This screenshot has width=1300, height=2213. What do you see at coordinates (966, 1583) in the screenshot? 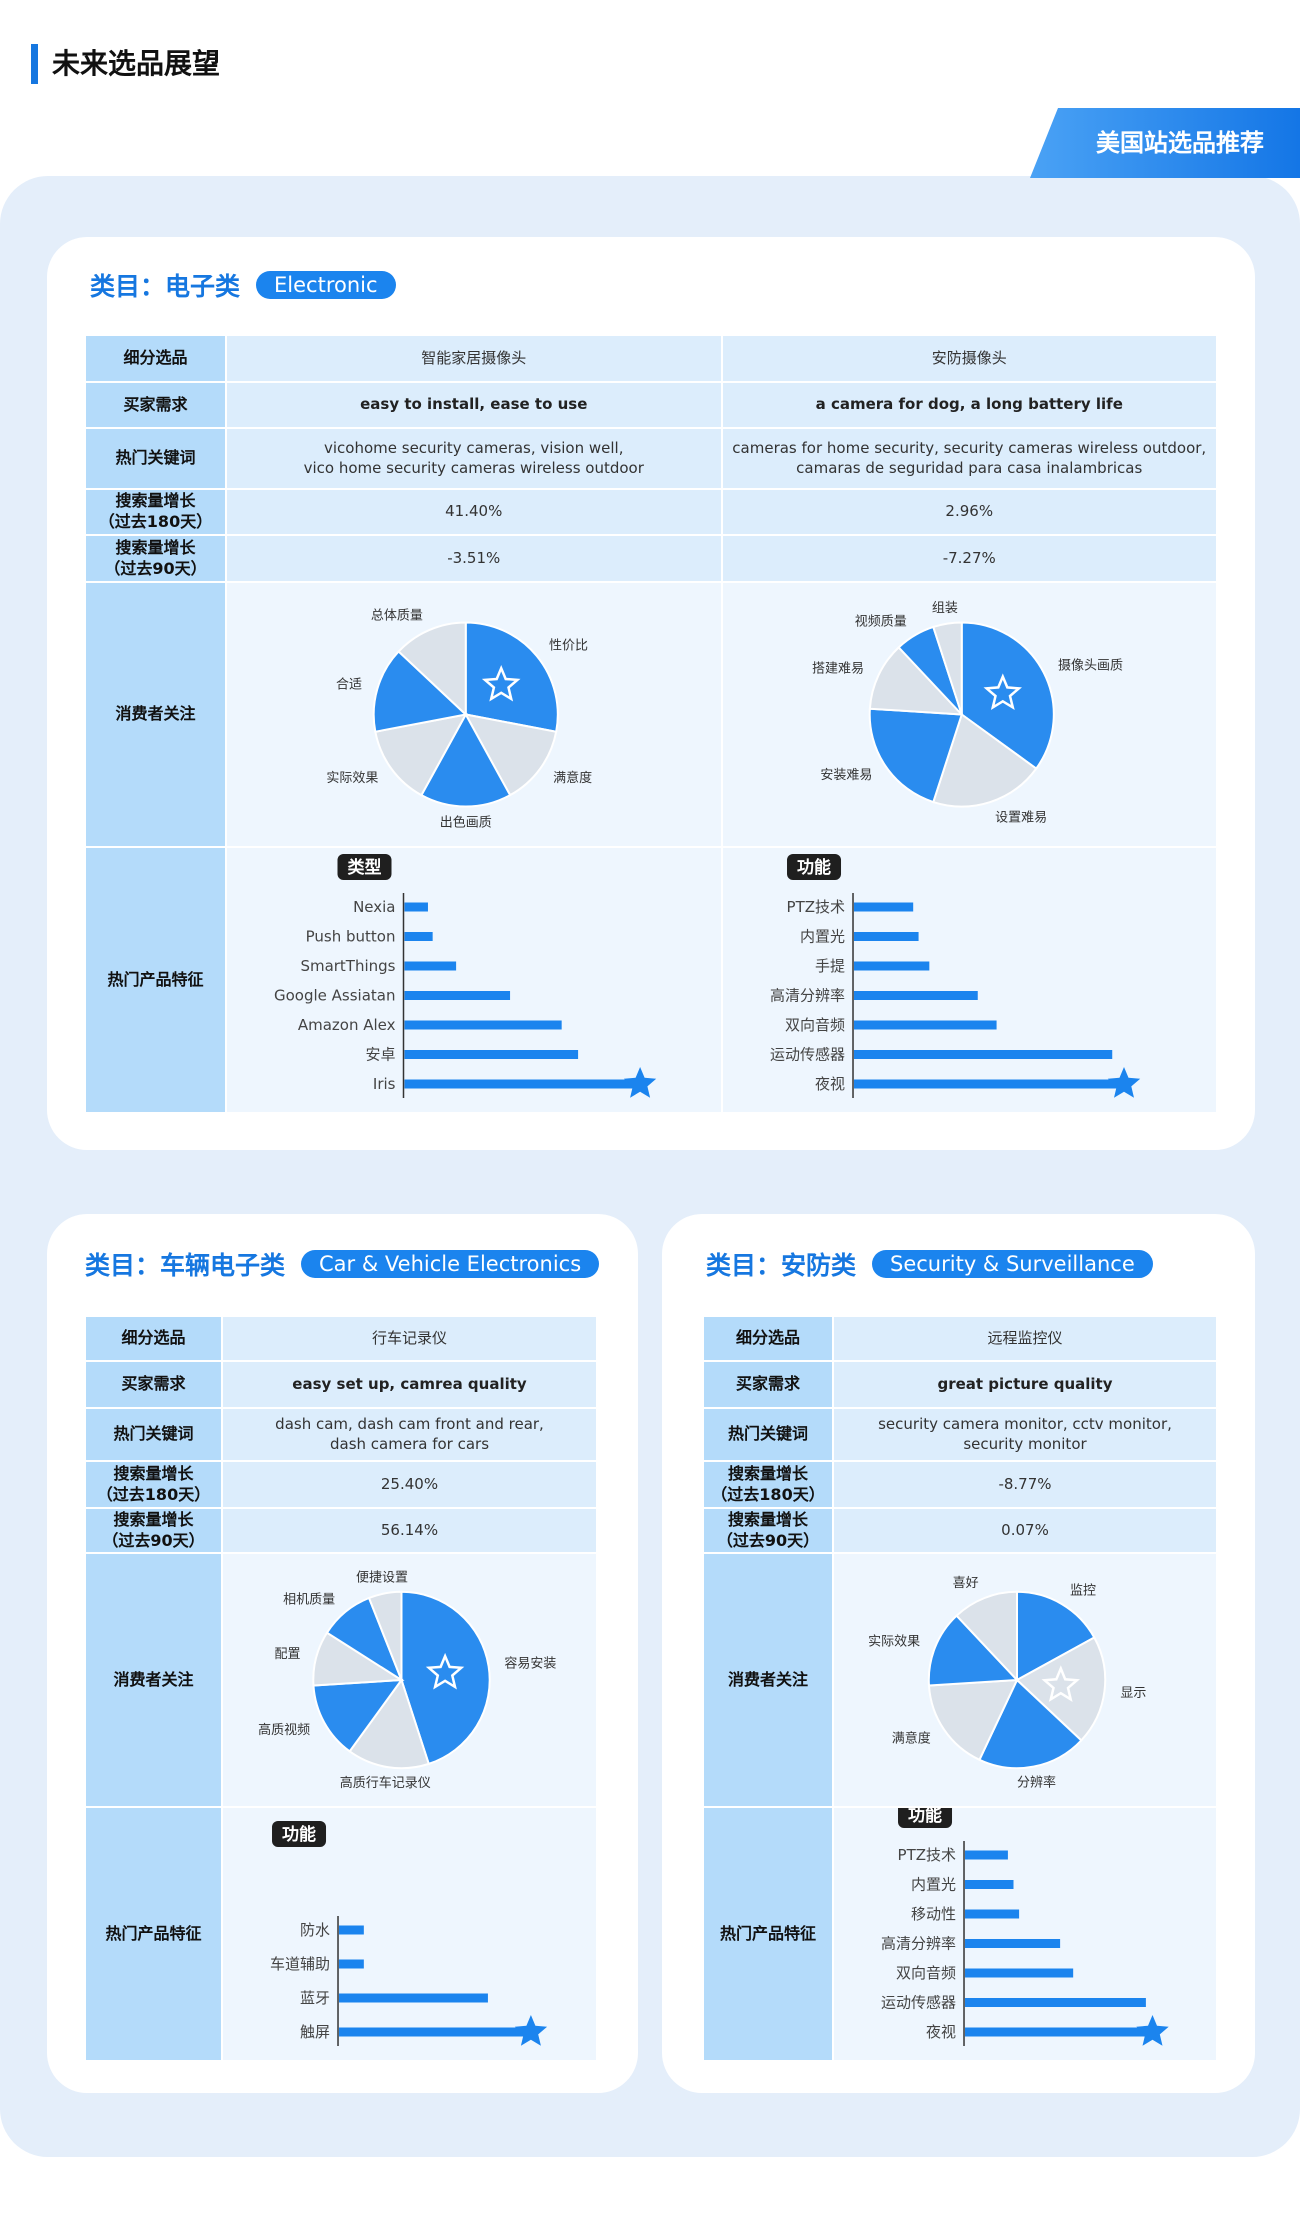
I see `slice-label: 喜好` at bounding box center [966, 1583].